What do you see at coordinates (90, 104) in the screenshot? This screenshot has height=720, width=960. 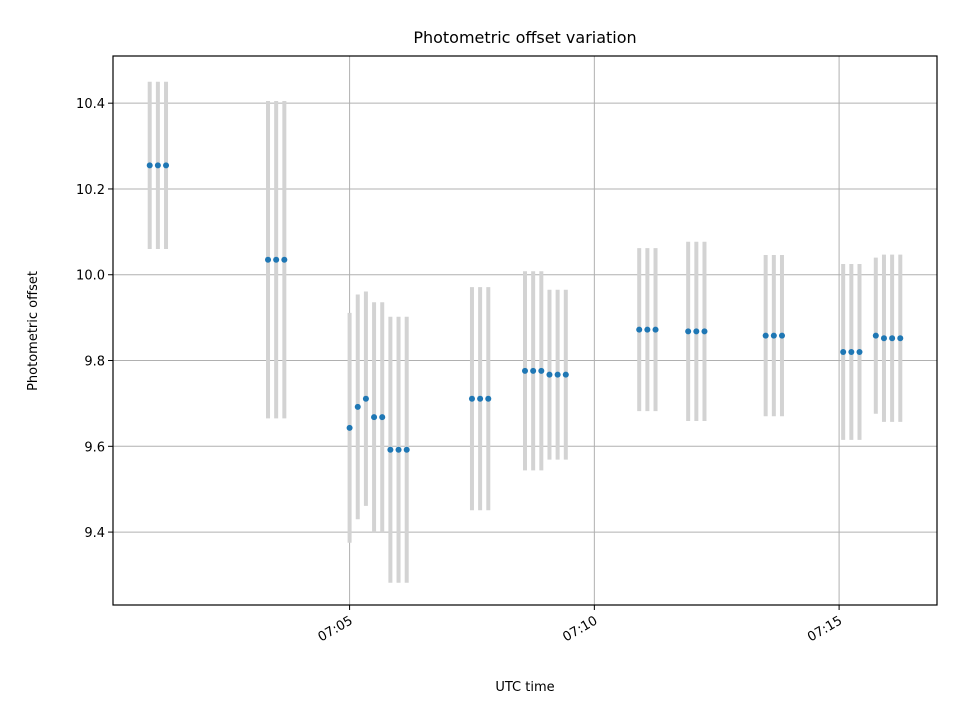 I see `y-tick-label: 10.4` at bounding box center [90, 104].